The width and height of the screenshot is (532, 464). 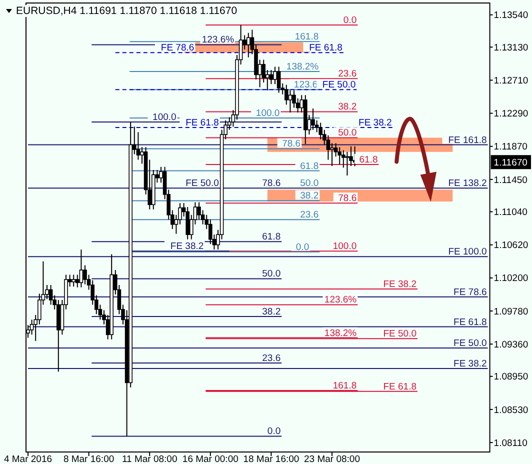 What do you see at coordinates (88, 459) in the screenshot?
I see `x-tick-label: 8 Mar 16:00` at bounding box center [88, 459].